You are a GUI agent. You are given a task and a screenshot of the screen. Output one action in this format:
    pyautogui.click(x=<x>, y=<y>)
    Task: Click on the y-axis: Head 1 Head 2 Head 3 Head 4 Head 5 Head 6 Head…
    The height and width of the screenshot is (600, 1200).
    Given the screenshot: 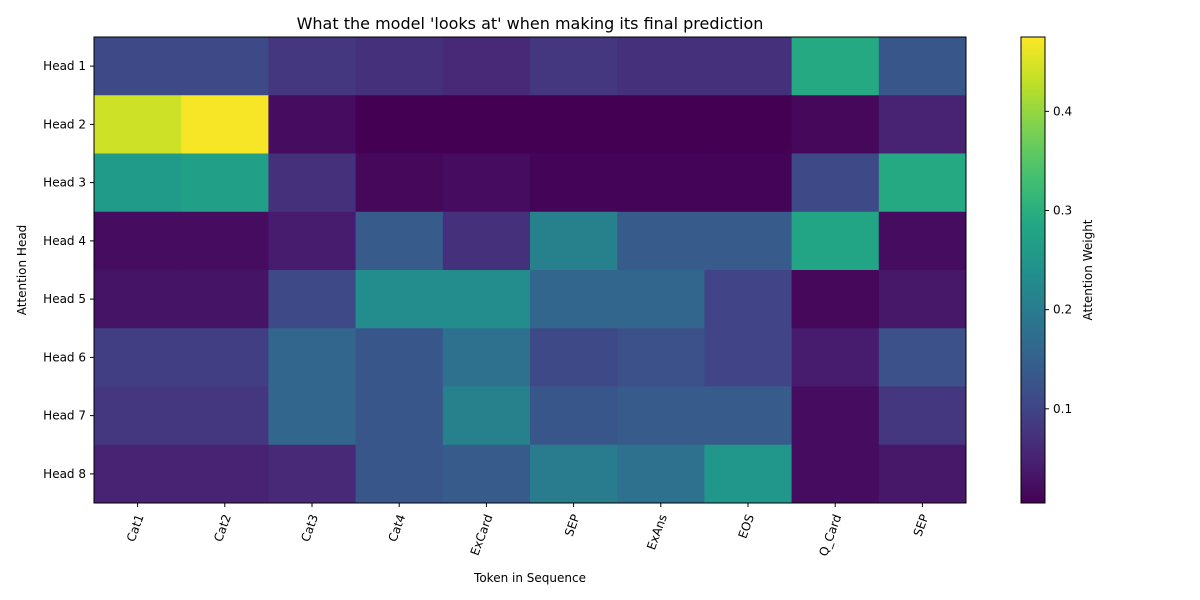 What is the action you would take?
    pyautogui.click(x=68, y=270)
    